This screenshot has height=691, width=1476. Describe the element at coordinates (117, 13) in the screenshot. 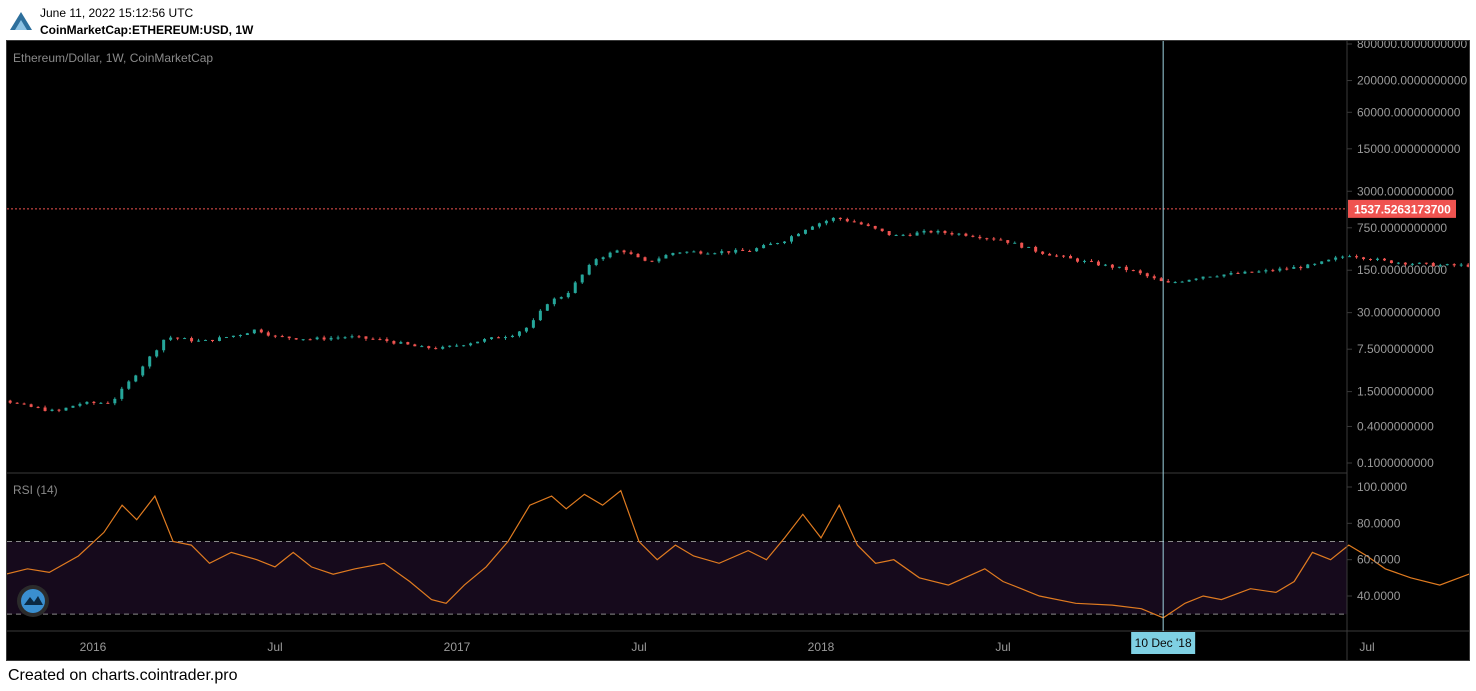

I see `snapshot-timestamp: June 11, 2022 15:12:56 UTC` at that location.